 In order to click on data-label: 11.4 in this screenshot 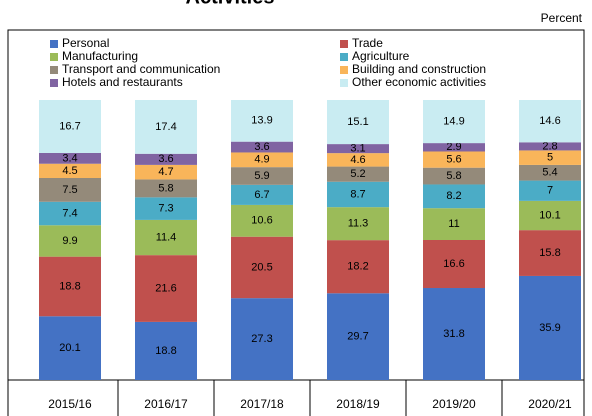, I will do `click(166, 237)`.